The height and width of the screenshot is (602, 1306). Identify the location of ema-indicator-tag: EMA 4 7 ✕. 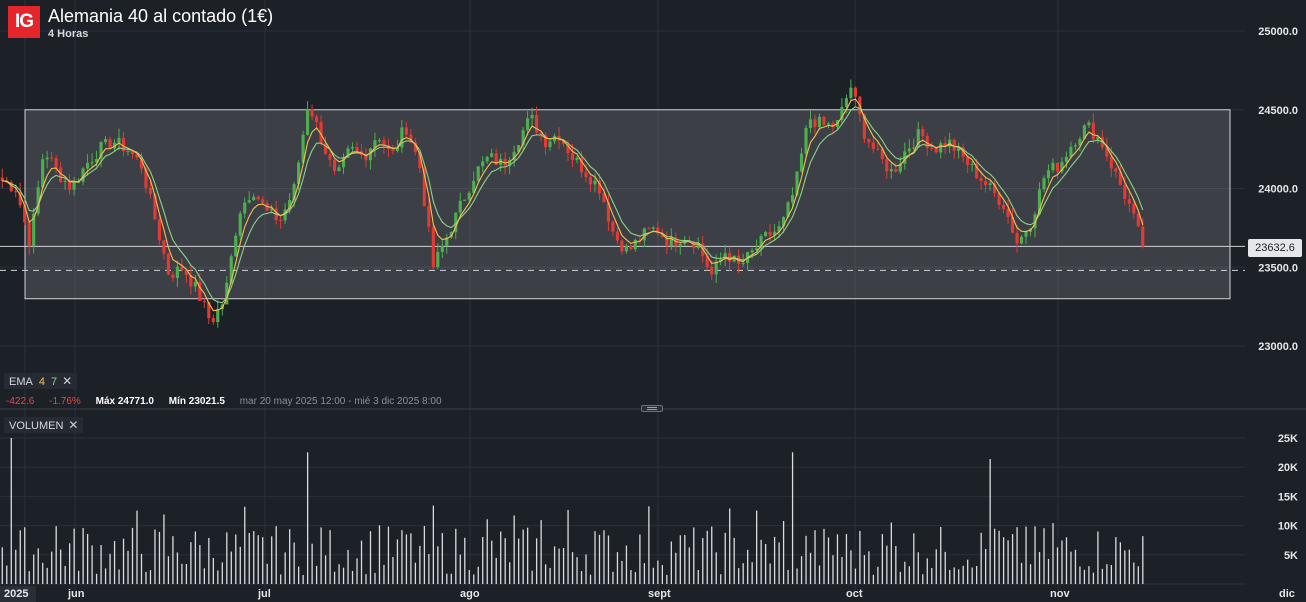
(41, 381).